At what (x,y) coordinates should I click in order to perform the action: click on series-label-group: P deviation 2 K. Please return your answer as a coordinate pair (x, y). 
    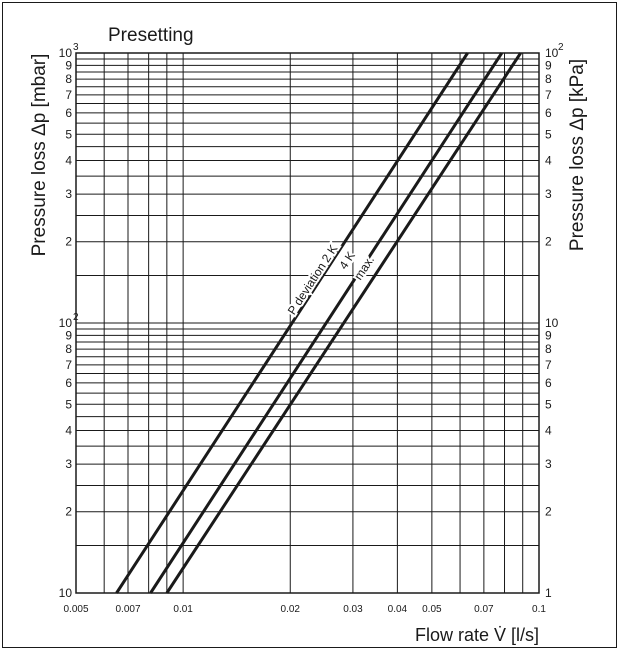
    Looking at the image, I should click on (313, 279).